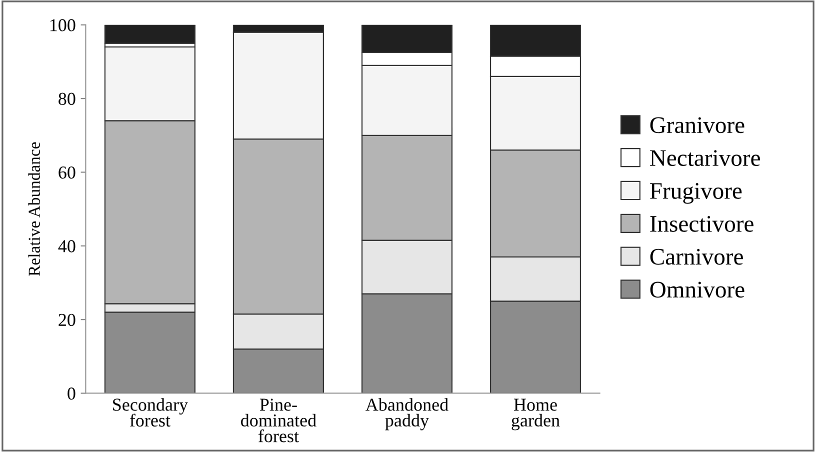  What do you see at coordinates (34, 209) in the screenshot?
I see `y-axis-title: Relative Abundance` at bounding box center [34, 209].